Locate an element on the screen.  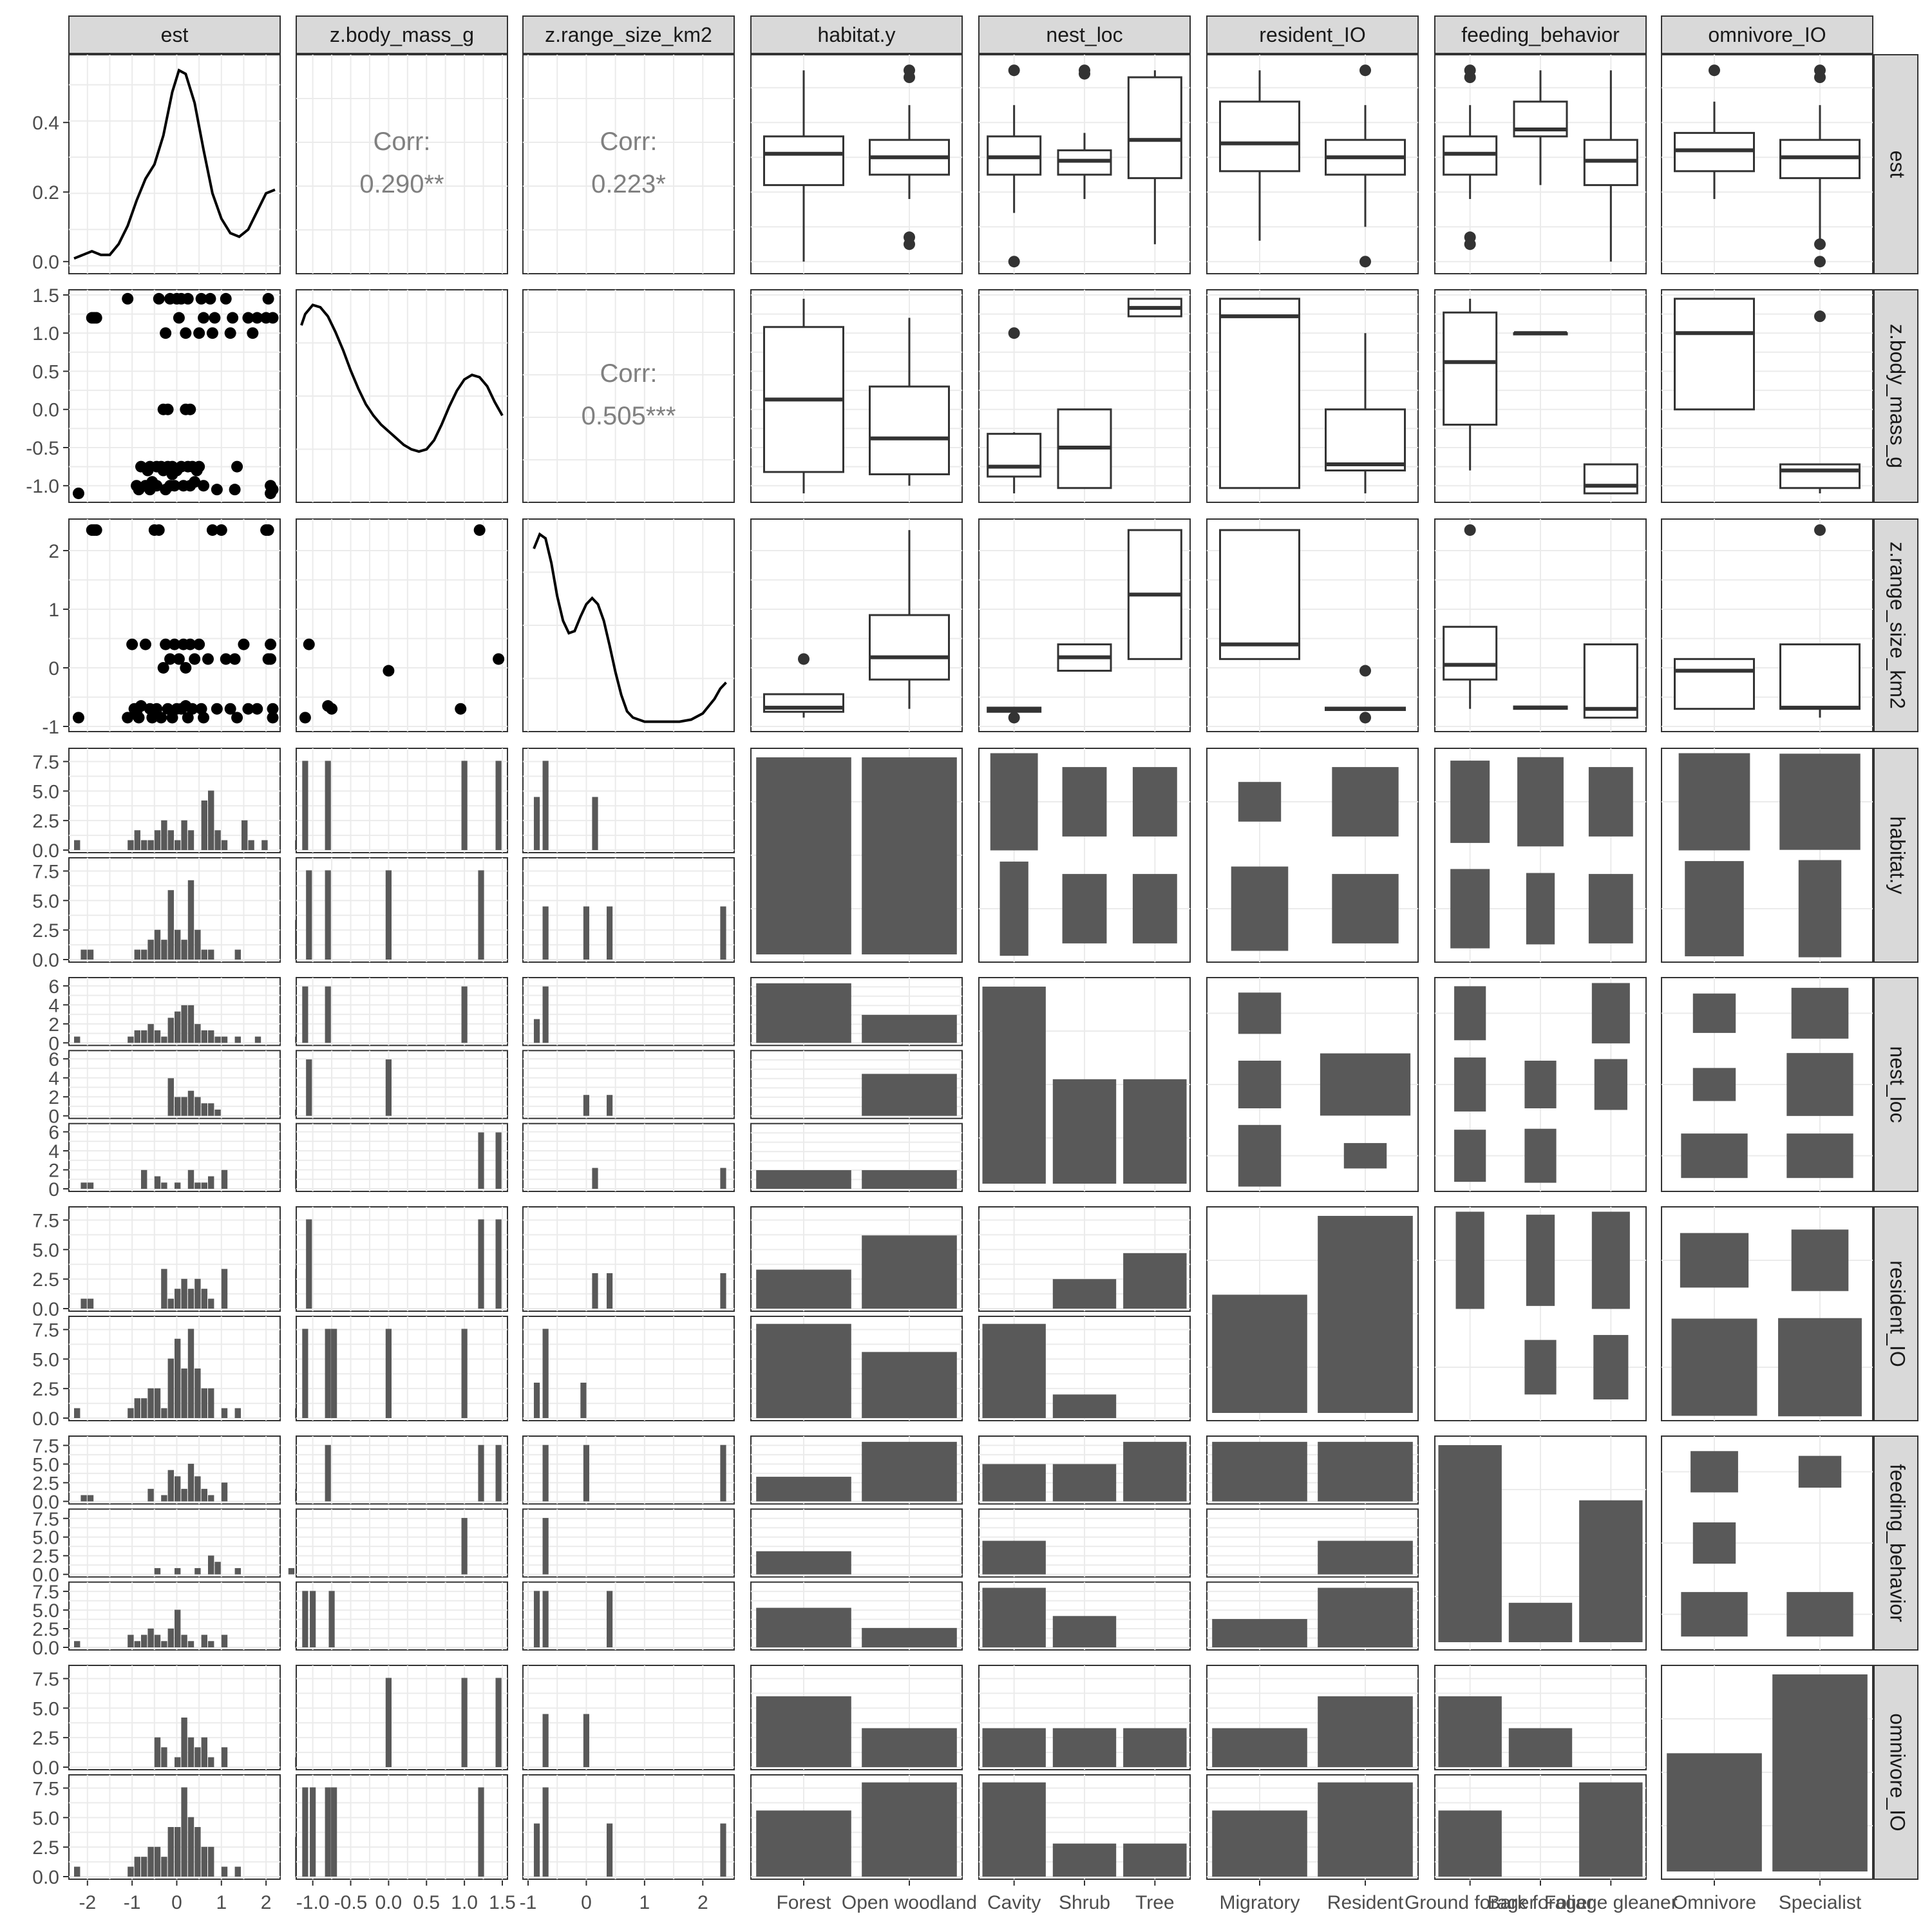
column-strip-label: z.range_size_km2 is located at coordinates (628, 34).